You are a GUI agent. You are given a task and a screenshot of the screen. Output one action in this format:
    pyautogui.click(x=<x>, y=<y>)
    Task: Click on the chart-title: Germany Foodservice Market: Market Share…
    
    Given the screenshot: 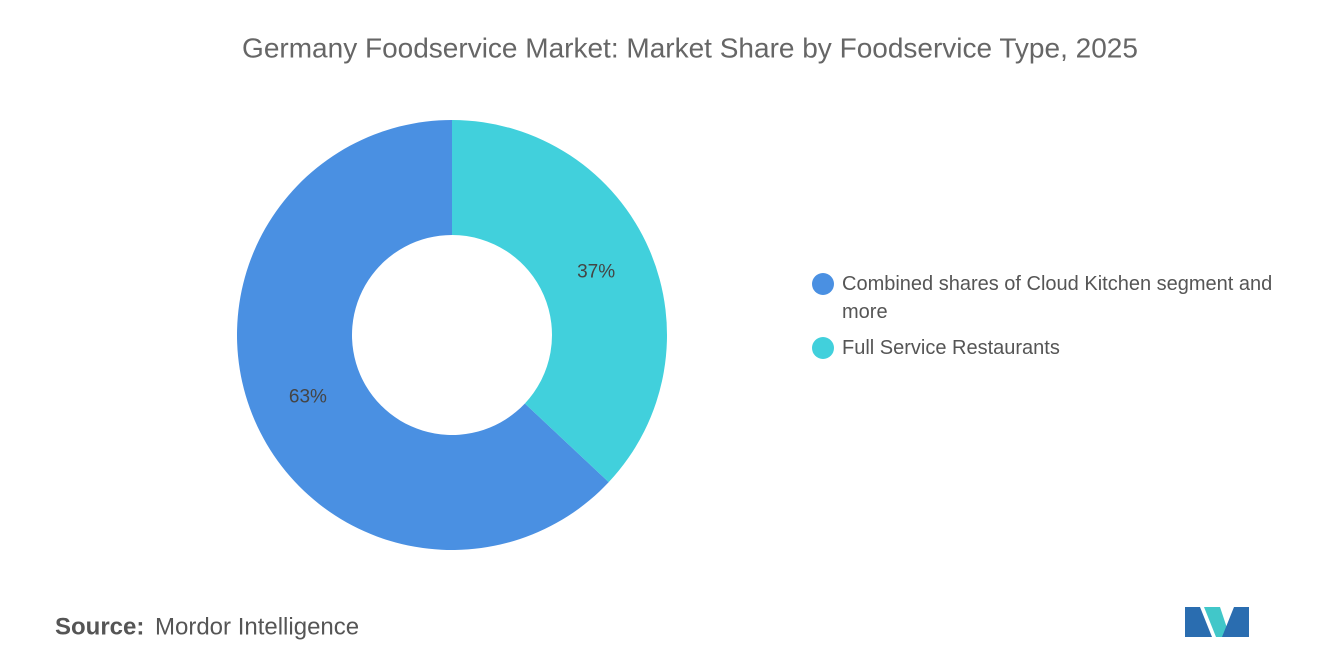 What is the action you would take?
    pyautogui.click(x=690, y=47)
    